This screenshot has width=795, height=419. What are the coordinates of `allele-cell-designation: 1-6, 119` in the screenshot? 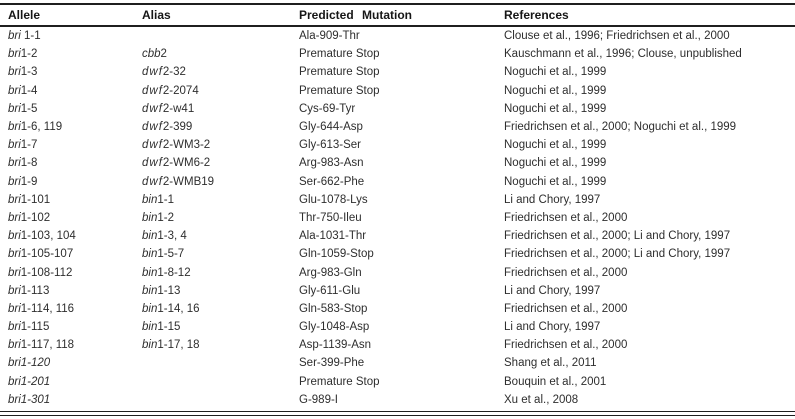 It's located at (41, 127).